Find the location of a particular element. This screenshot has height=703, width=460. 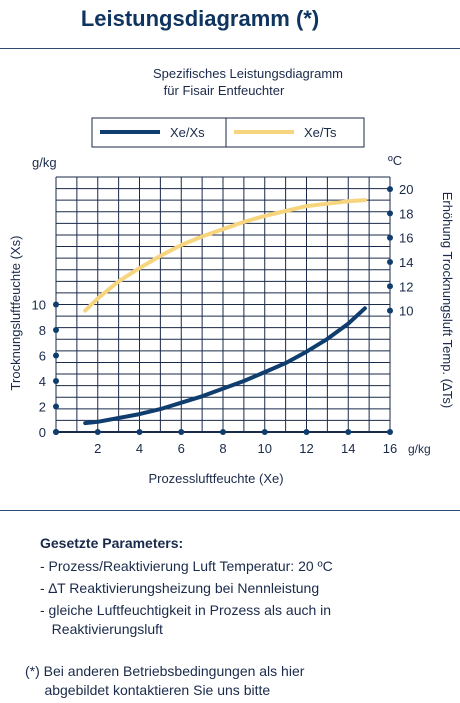

right-tick-label: 20 is located at coordinates (406, 189).